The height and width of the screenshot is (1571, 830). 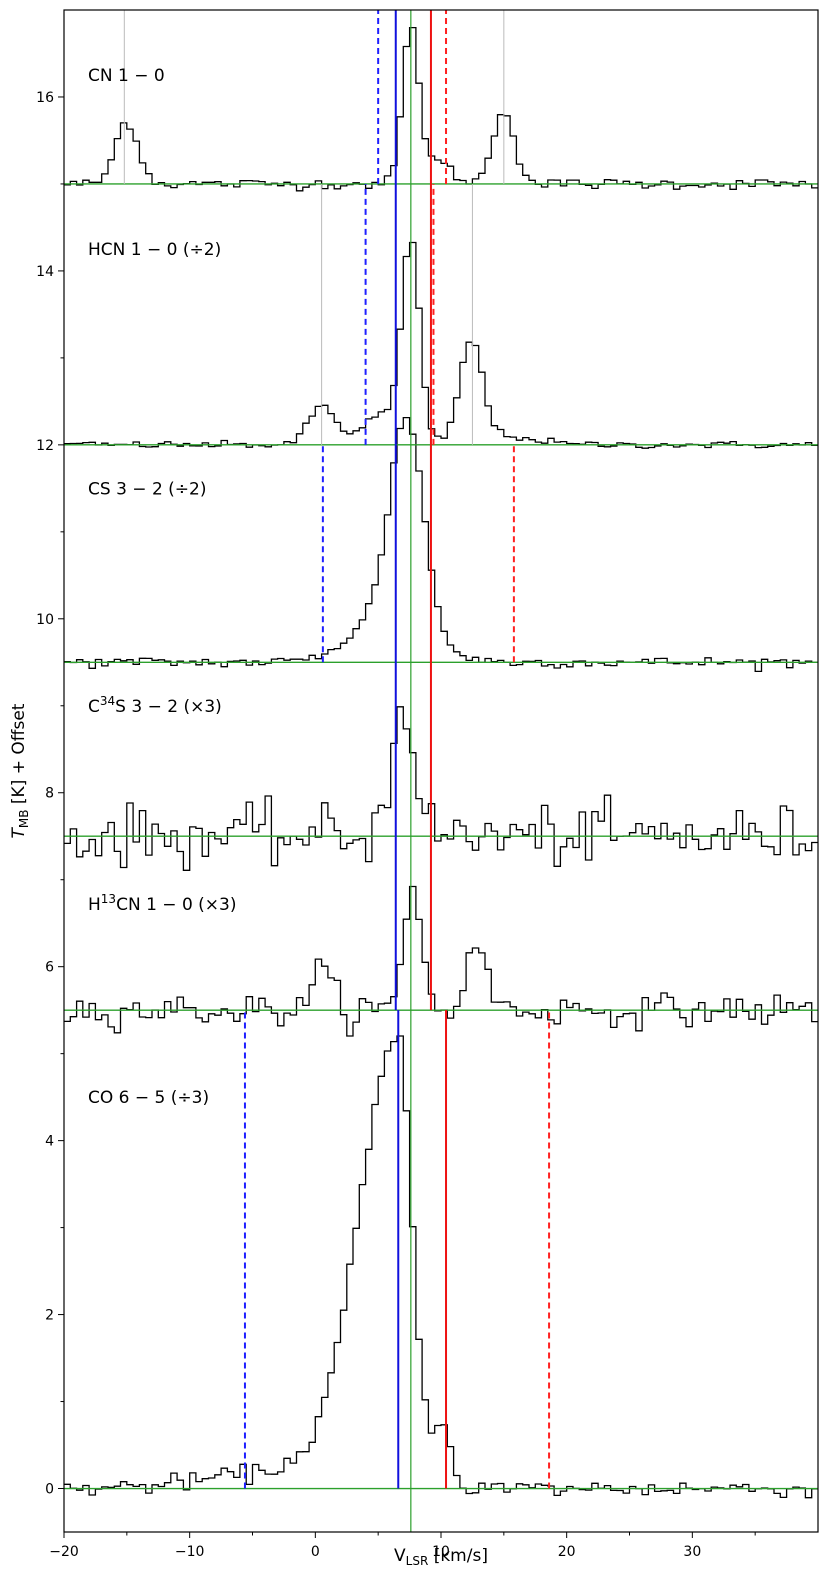 What do you see at coordinates (45, 620) in the screenshot?
I see `y-tick-label: 10` at bounding box center [45, 620].